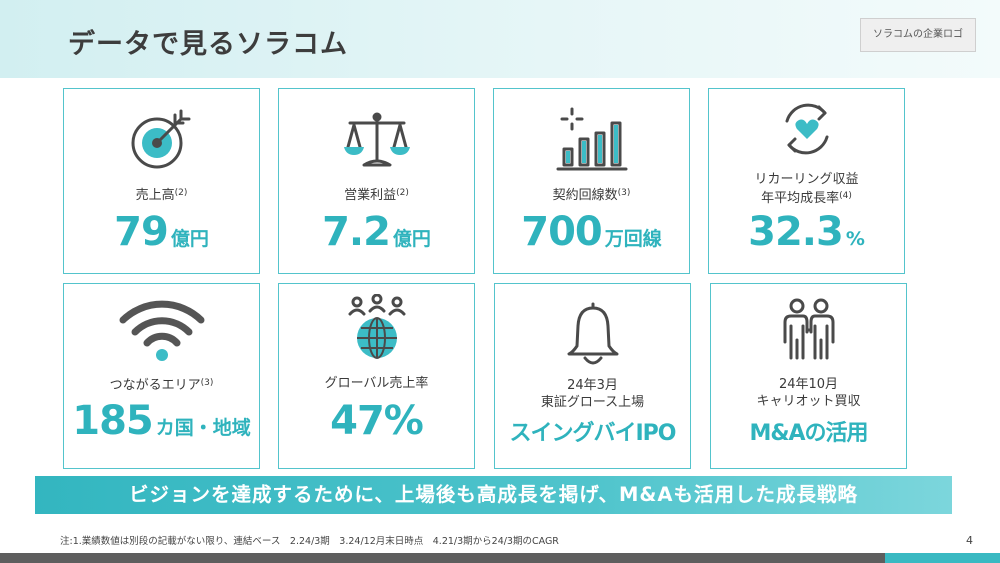 This screenshot has width=1000, height=563. Describe the element at coordinates (376, 181) in the screenshot. I see `card-operating-profit: 営業利益(2) 7.2 億円` at that location.